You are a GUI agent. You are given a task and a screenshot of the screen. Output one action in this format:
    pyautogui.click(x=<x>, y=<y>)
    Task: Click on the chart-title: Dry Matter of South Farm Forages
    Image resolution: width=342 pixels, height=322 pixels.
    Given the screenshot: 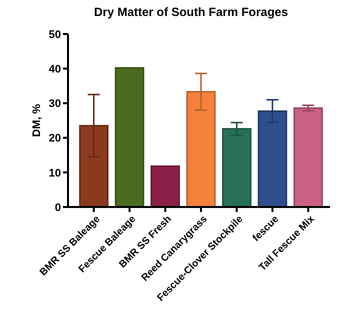 What is the action you would take?
    pyautogui.click(x=191, y=12)
    